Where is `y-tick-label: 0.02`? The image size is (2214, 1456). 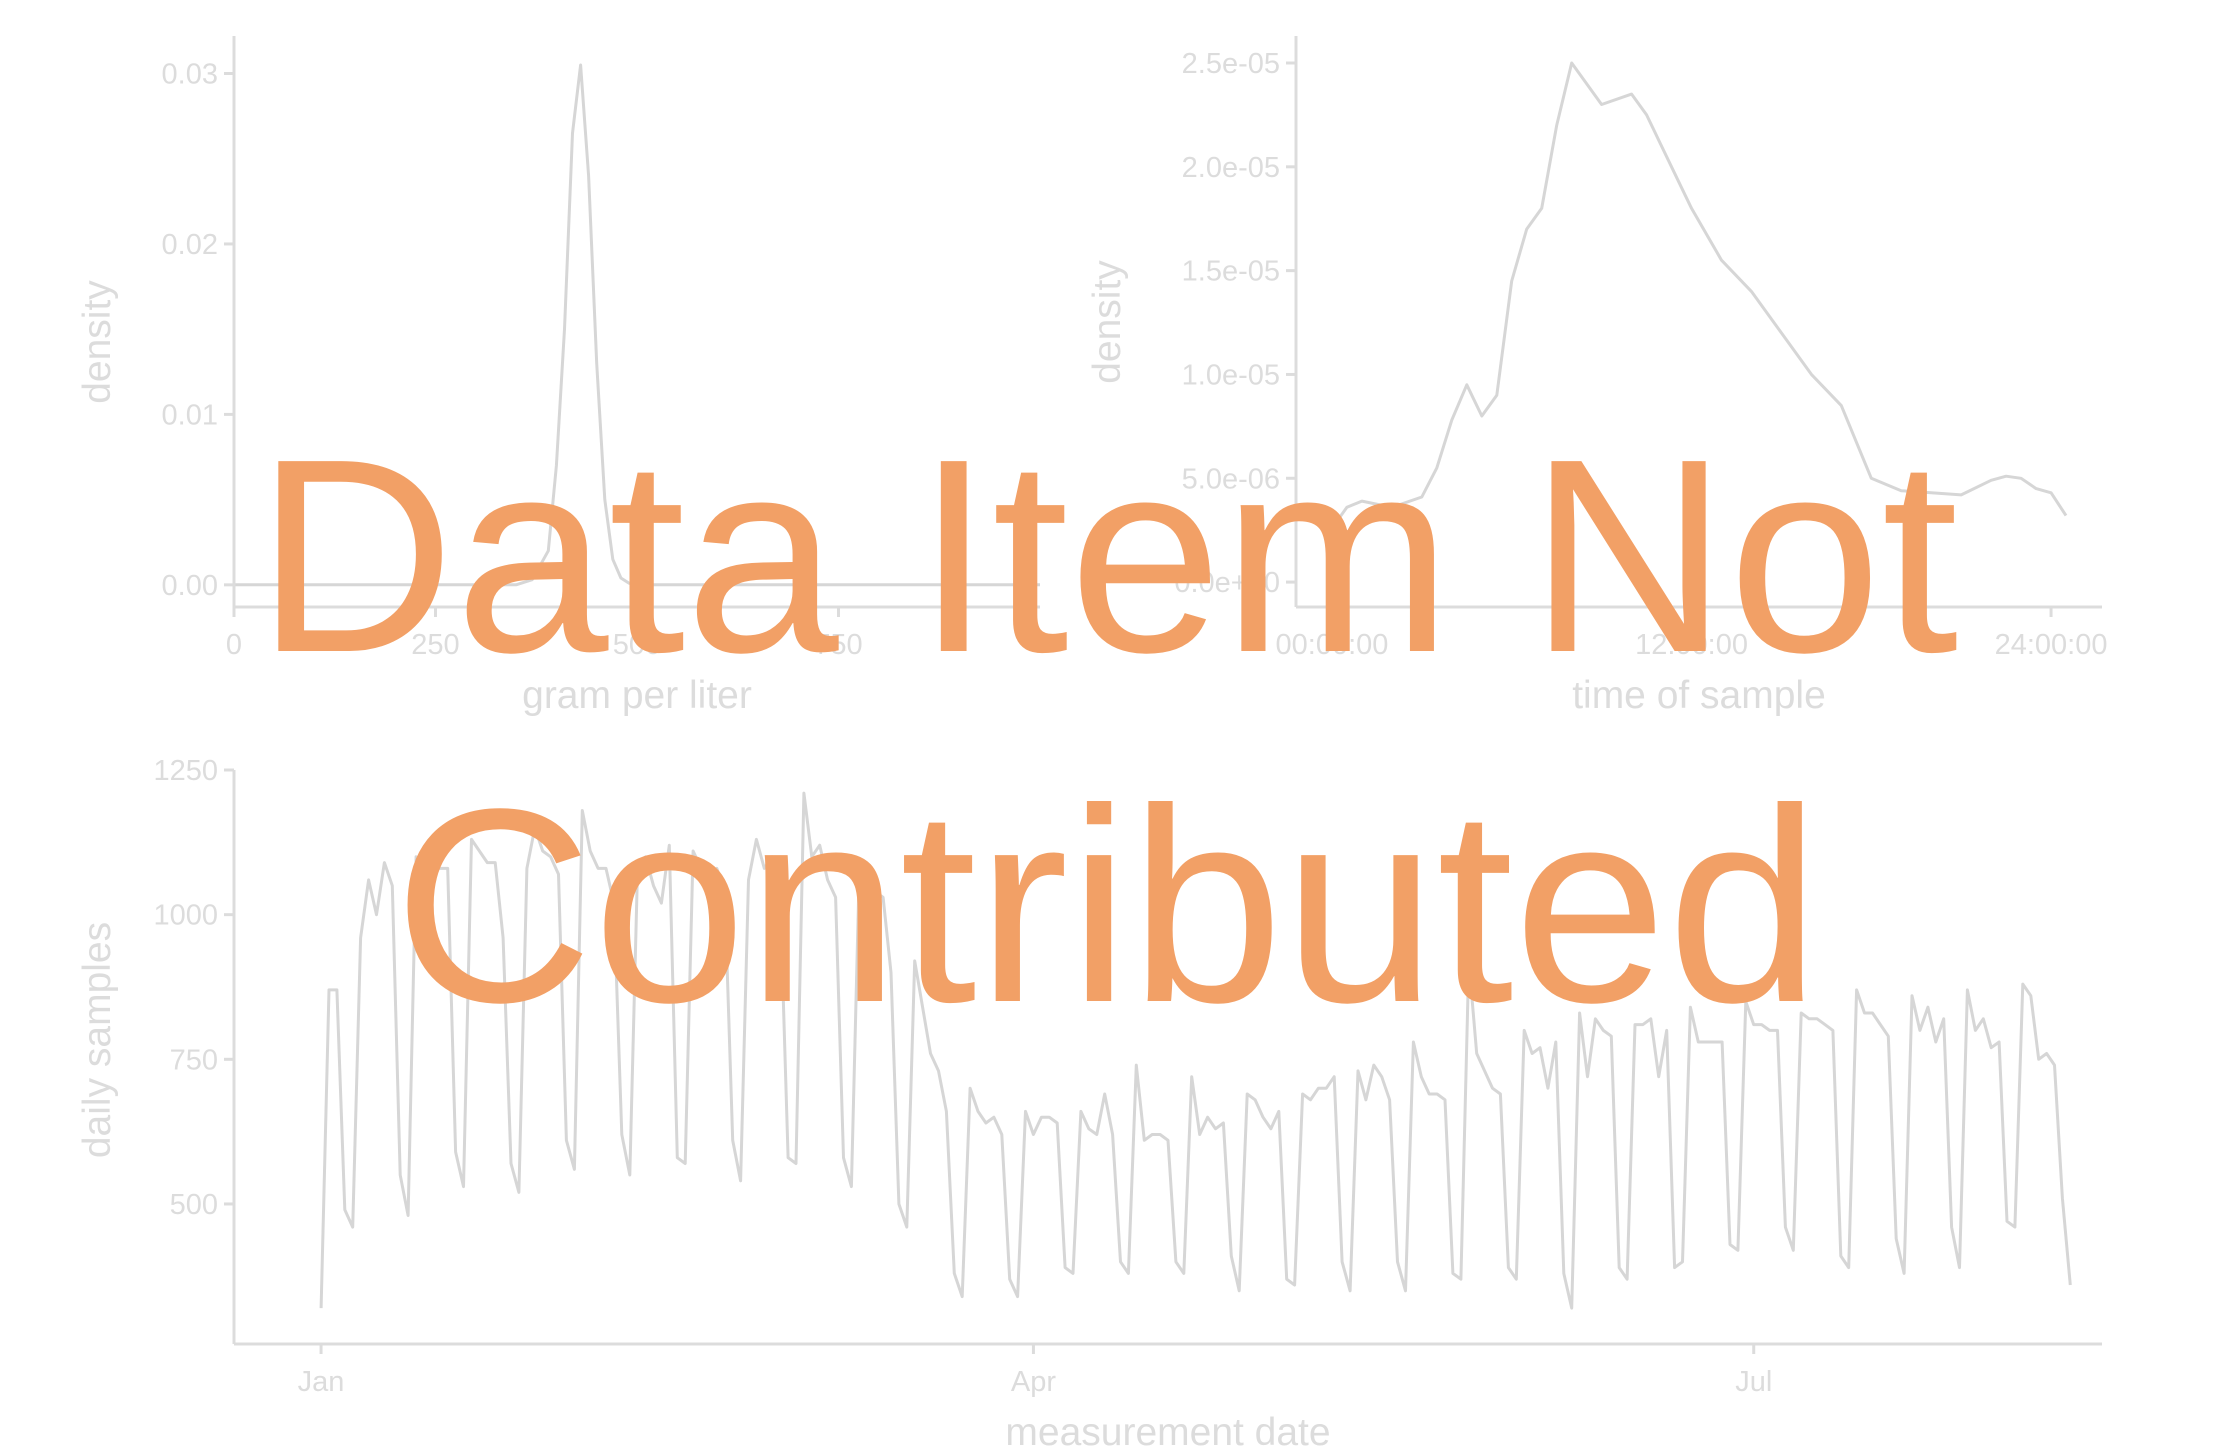 y-tick-label: 0.02 is located at coordinates (190, 245).